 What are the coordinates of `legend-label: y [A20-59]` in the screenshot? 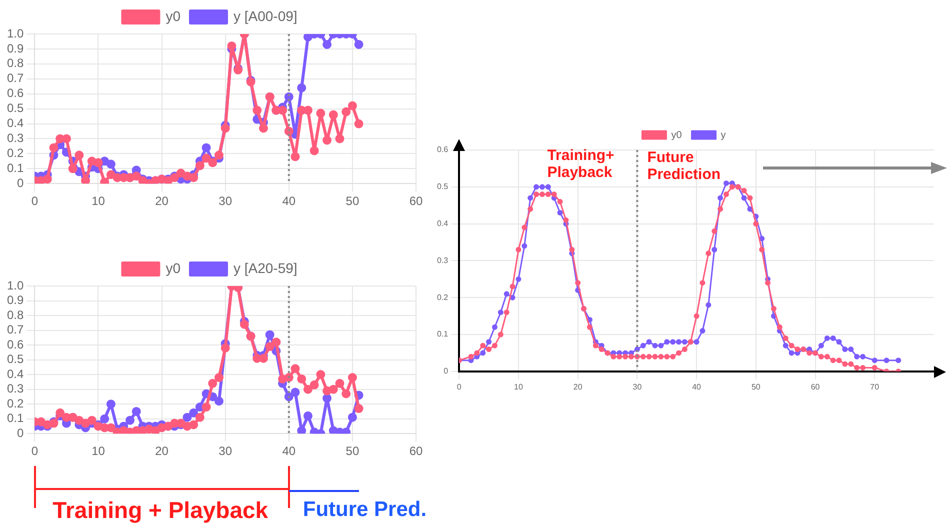 It's located at (265, 268).